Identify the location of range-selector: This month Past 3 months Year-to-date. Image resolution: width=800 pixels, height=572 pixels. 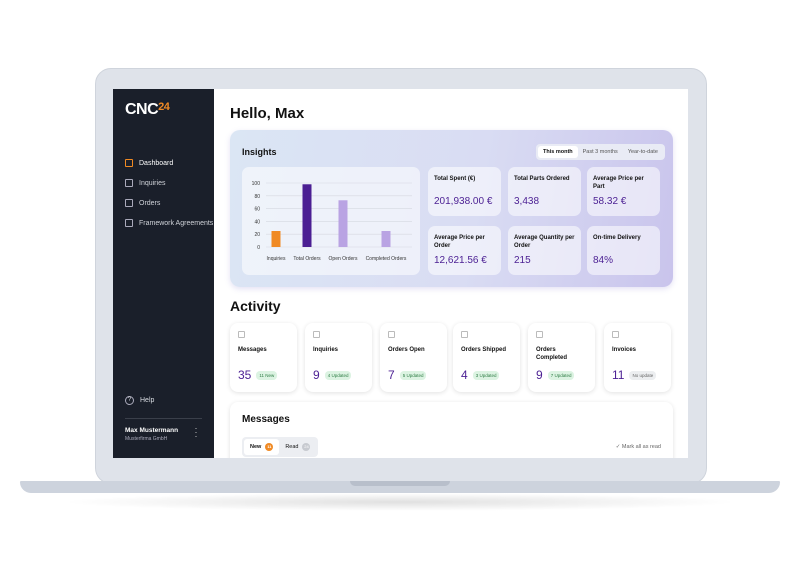
(600, 152).